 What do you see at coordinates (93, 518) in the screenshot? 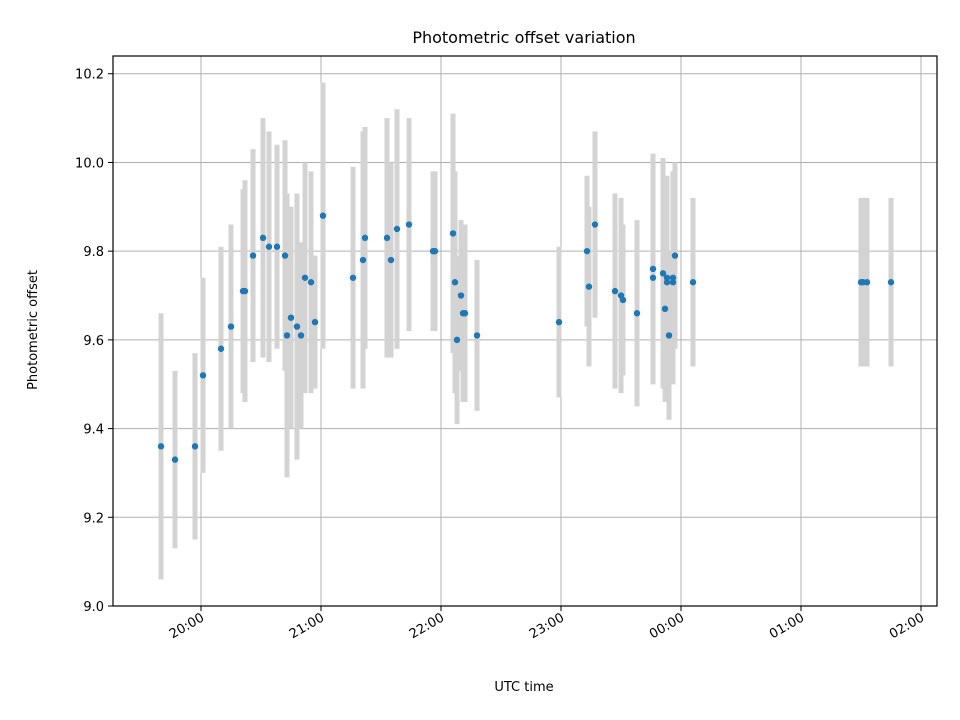
I see `y-tick-label: 9.2` at bounding box center [93, 518].